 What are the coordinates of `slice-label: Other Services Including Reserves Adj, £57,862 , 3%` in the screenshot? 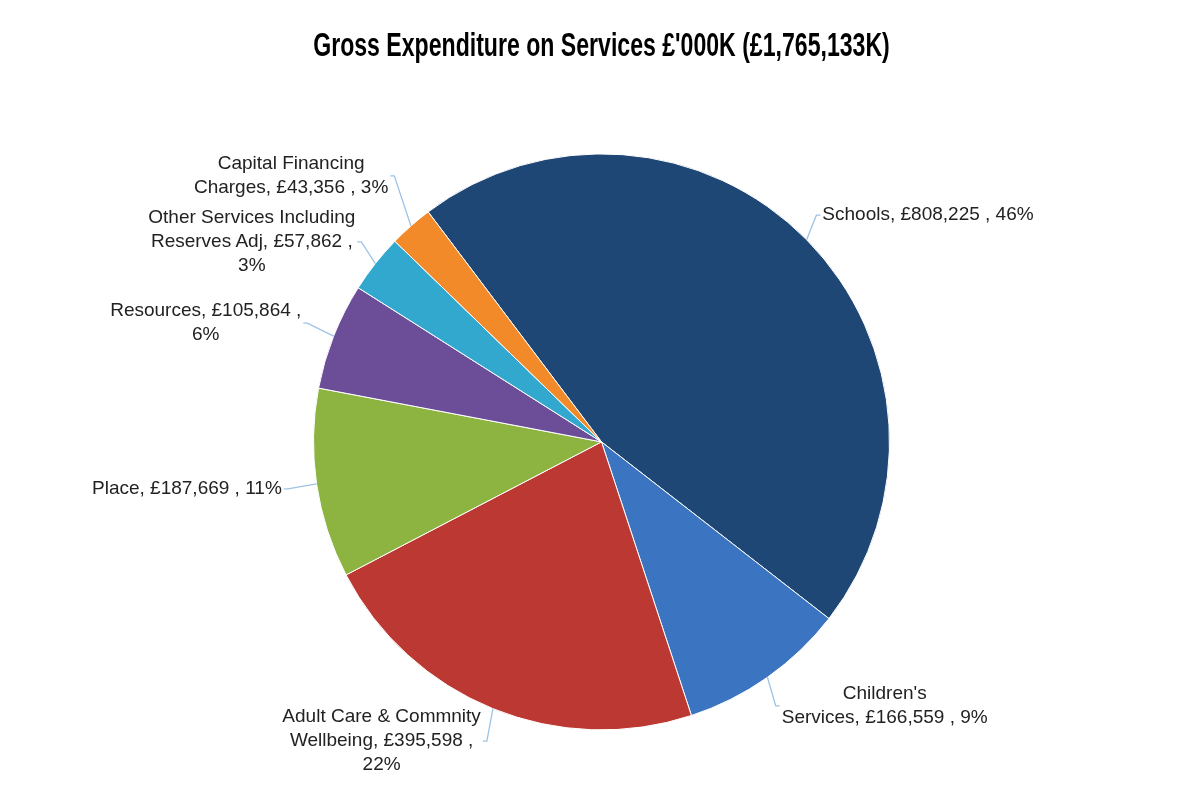 It's located at (252, 241).